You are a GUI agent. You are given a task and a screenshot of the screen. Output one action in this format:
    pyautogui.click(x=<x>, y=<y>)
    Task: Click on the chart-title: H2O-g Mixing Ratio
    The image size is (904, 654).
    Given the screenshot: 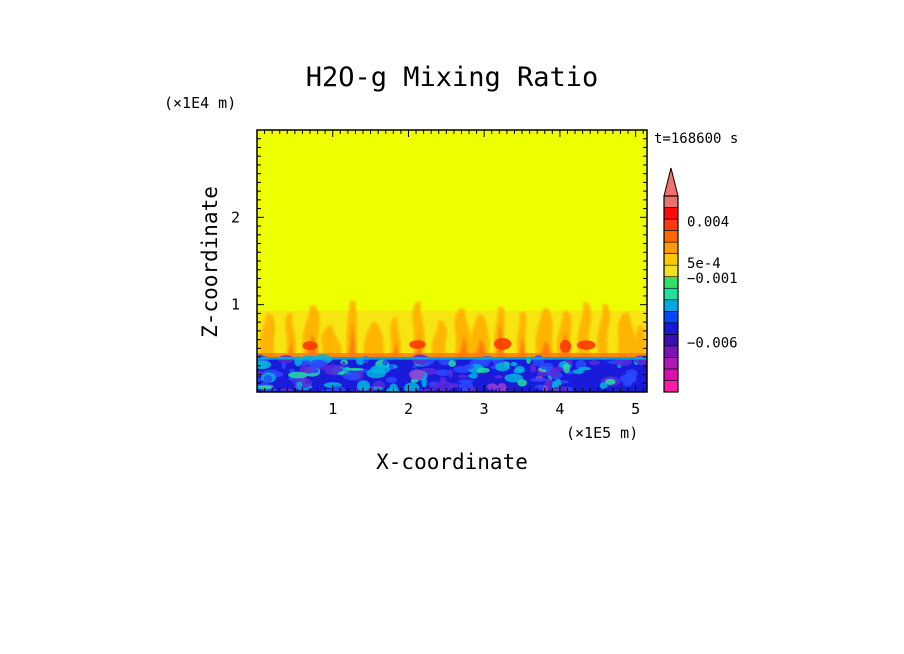 What is the action you would take?
    pyautogui.click(x=452, y=77)
    